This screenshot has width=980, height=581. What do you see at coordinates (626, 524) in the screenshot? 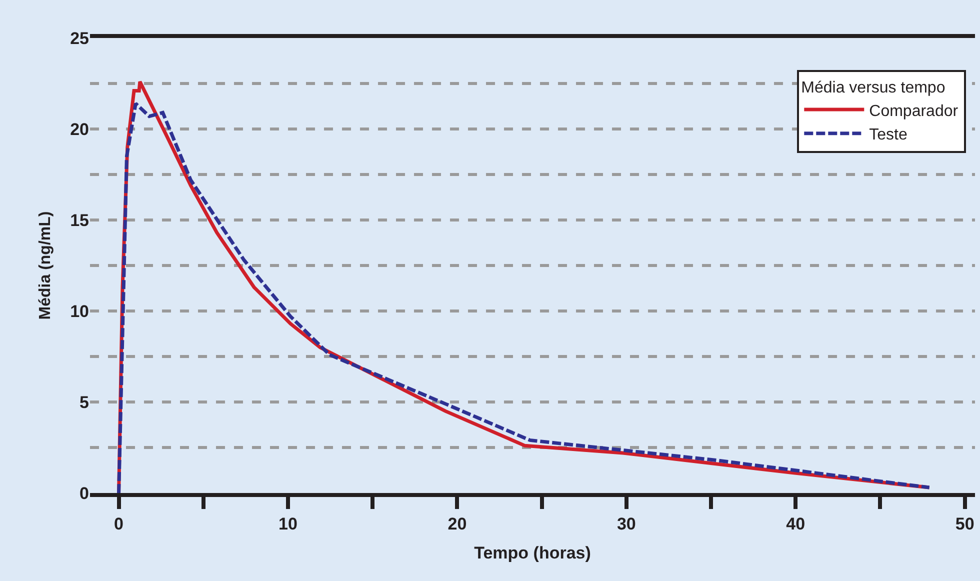
I see `x-tick-label: 30` at bounding box center [626, 524].